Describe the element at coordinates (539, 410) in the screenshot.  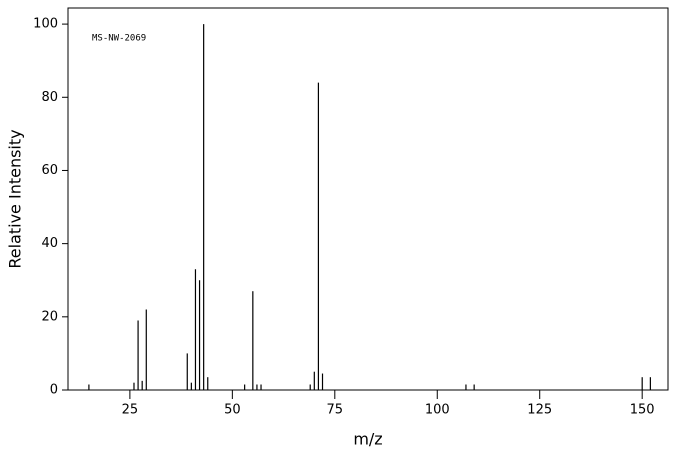
I see `x-tick-label: 125` at that location.